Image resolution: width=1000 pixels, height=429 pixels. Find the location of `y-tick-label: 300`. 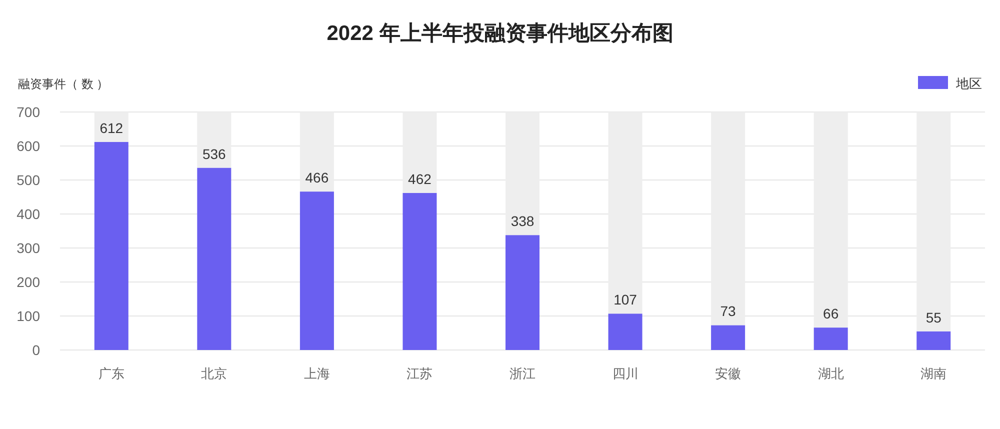

y-tick-label: 300 is located at coordinates (28, 248).